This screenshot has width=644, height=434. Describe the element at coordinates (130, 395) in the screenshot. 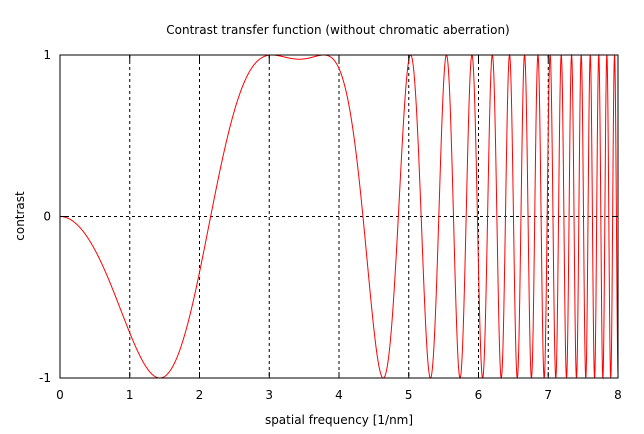

I see `x-tick-label-1: 1` at that location.